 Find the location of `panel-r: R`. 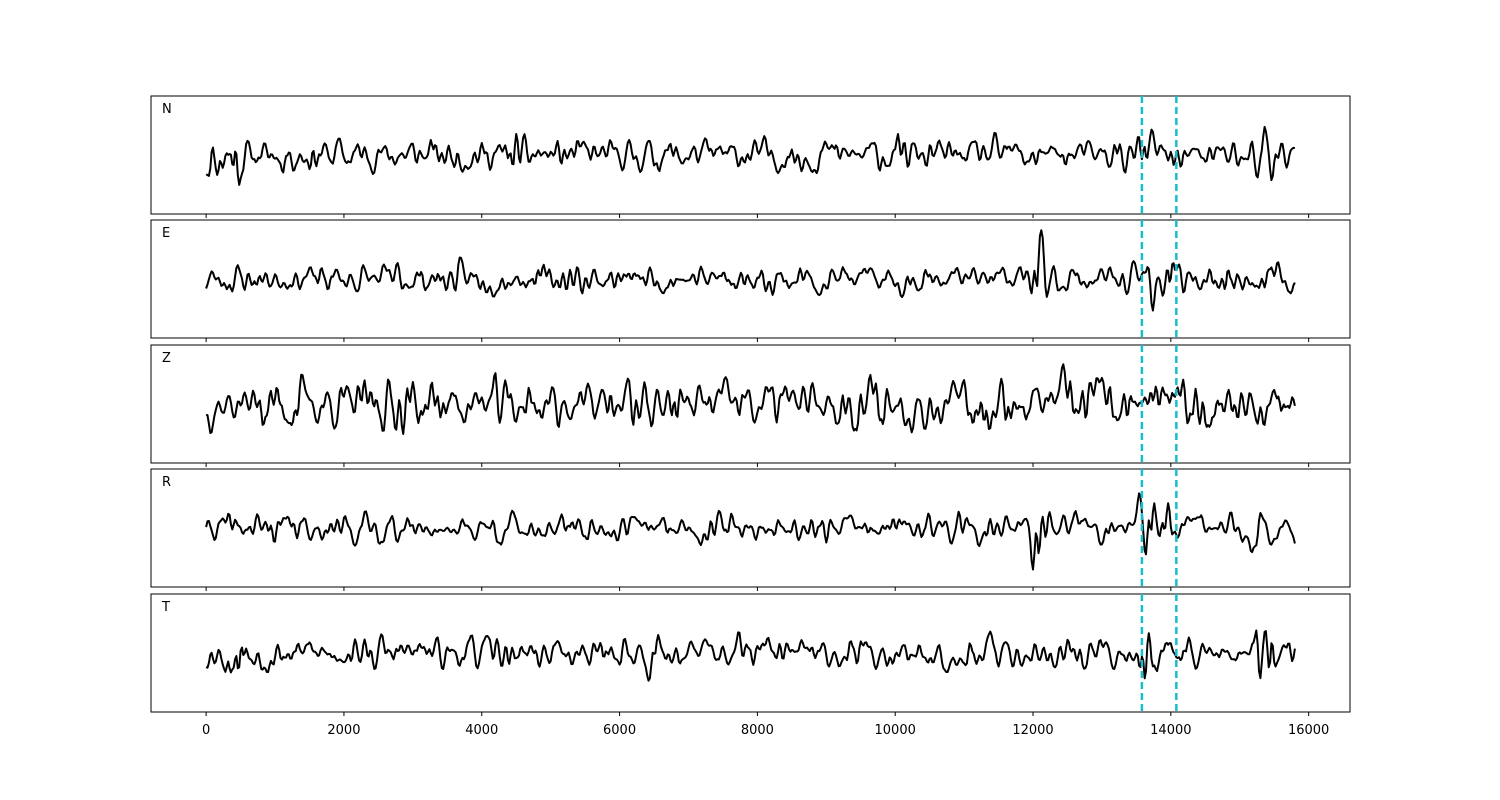

panel-r: R is located at coordinates (750, 529).